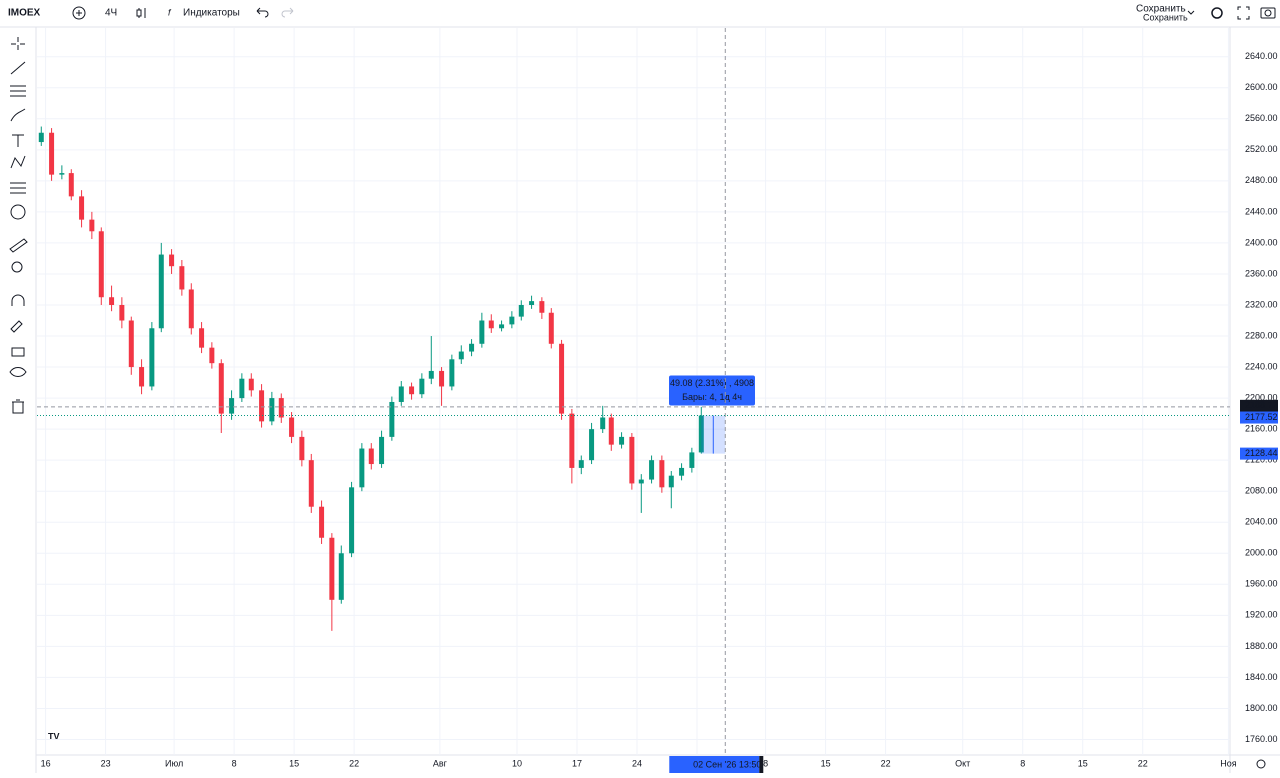 The width and height of the screenshot is (1280, 778). Describe the element at coordinates (18, 352) in the screenshot. I see `lock-all` at that location.